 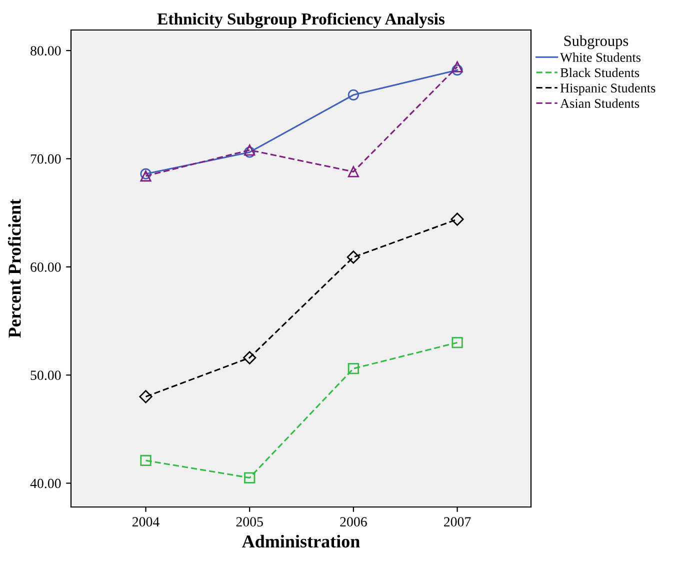 I want to click on legend-label: Black Students, so click(x=600, y=73).